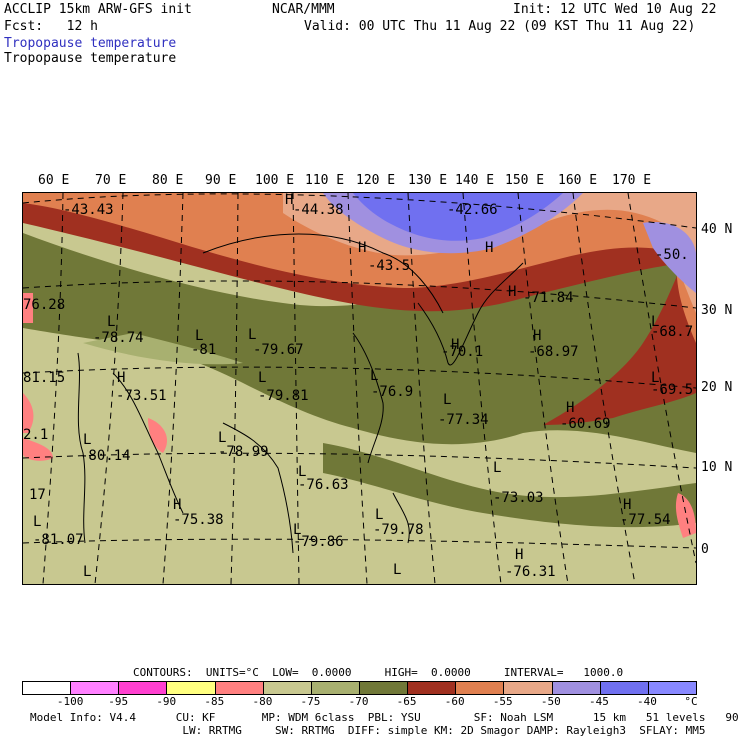  I want to click on longitude-label: 100 E, so click(275, 180).